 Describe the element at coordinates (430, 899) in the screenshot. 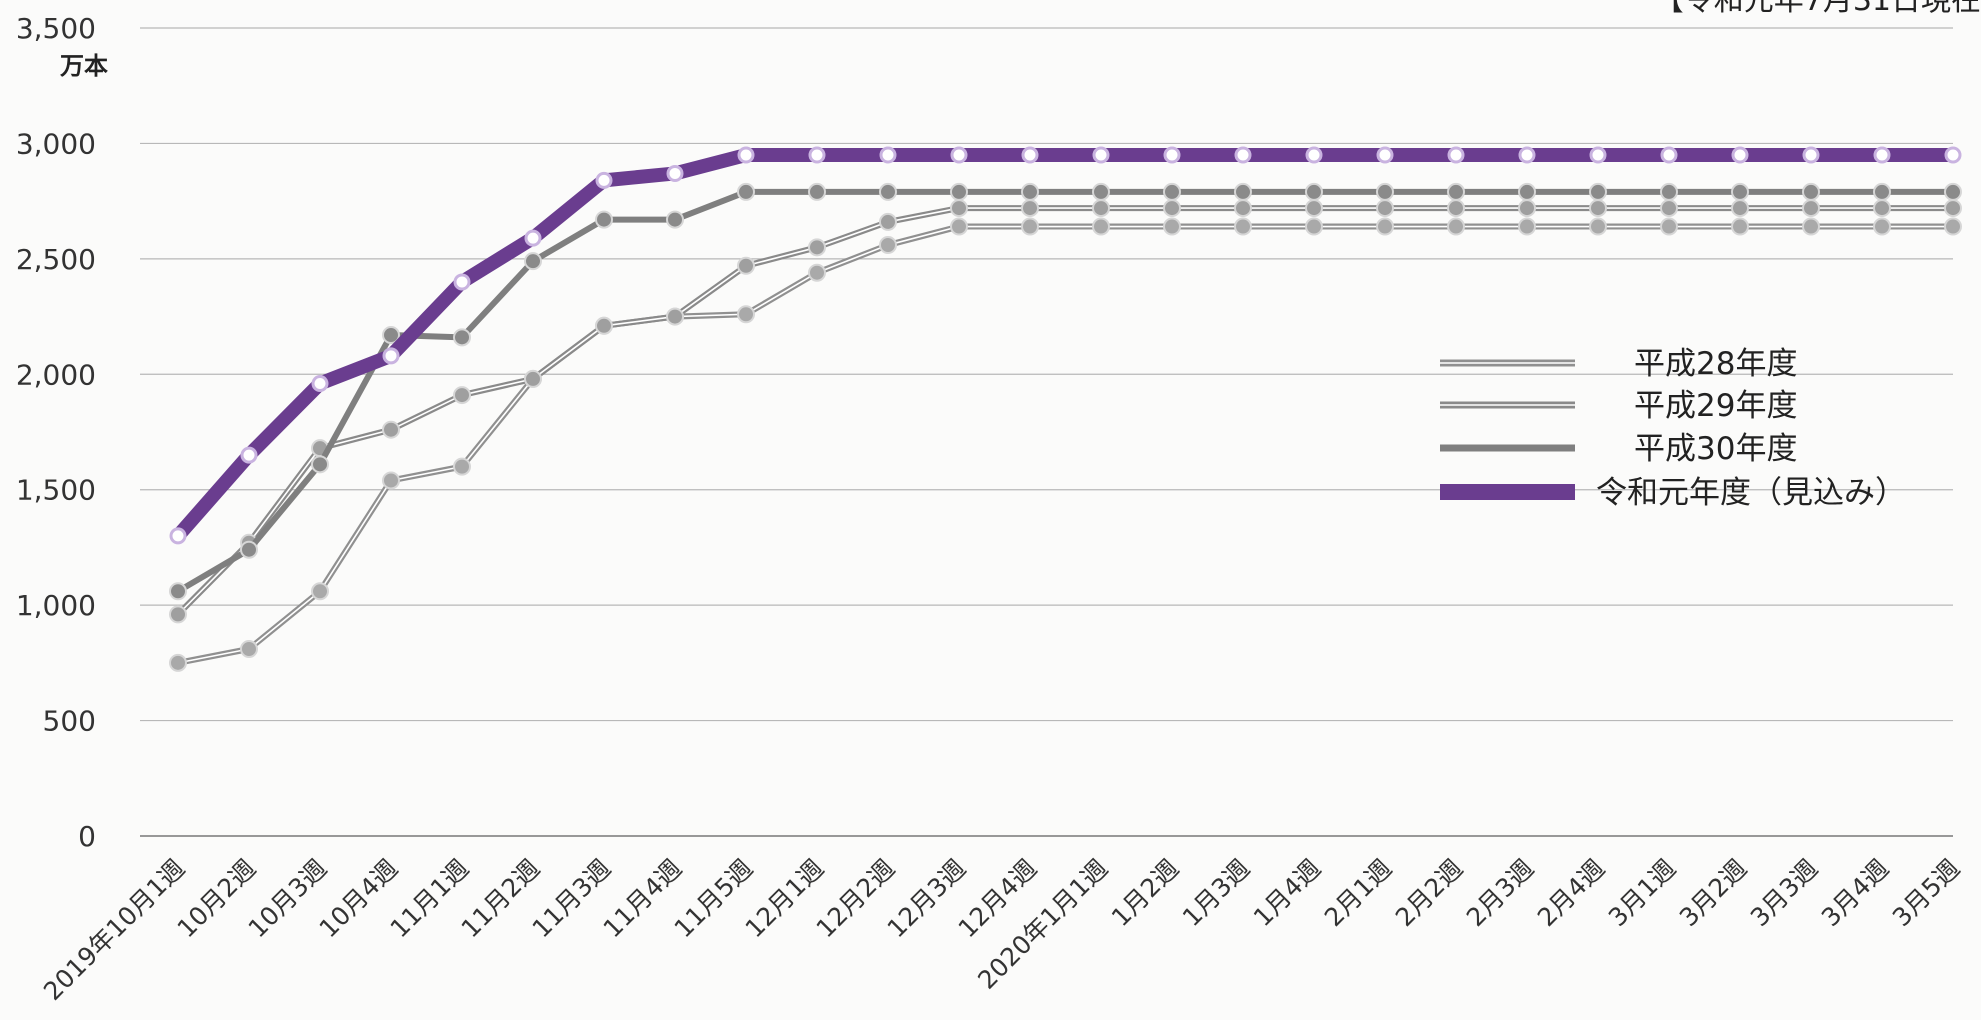

I see `x-tick-label: 11月1週` at that location.